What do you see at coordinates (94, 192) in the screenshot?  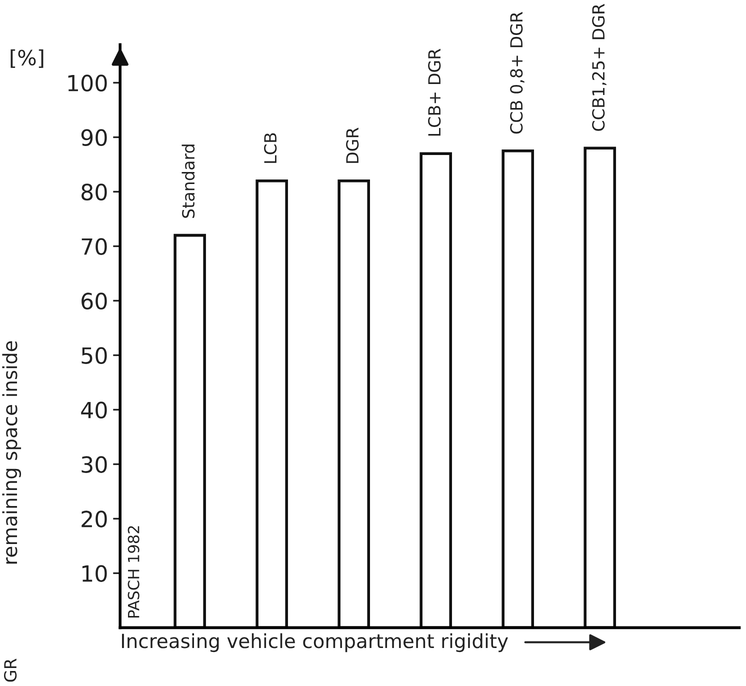 I see `y-tick-label: 80` at bounding box center [94, 192].